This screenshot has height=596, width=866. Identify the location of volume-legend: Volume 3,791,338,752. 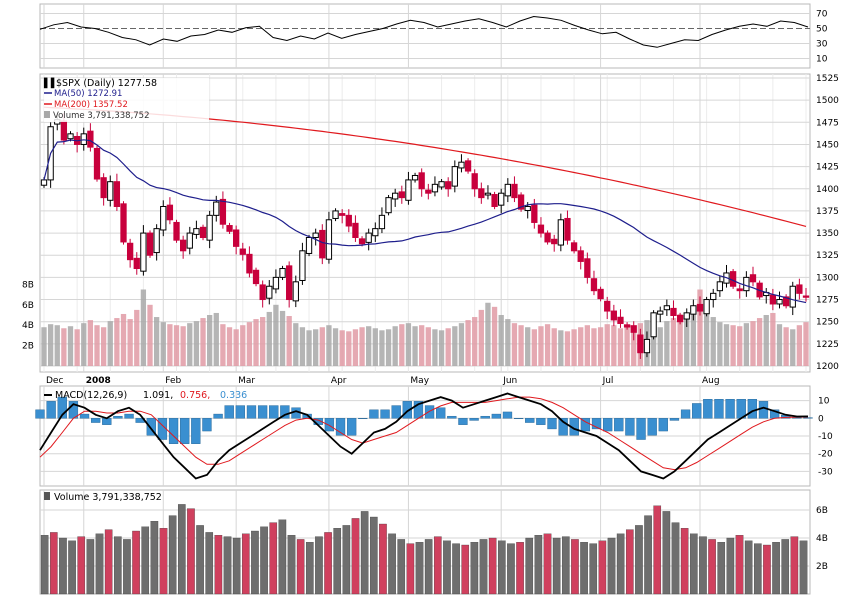
(103, 497).